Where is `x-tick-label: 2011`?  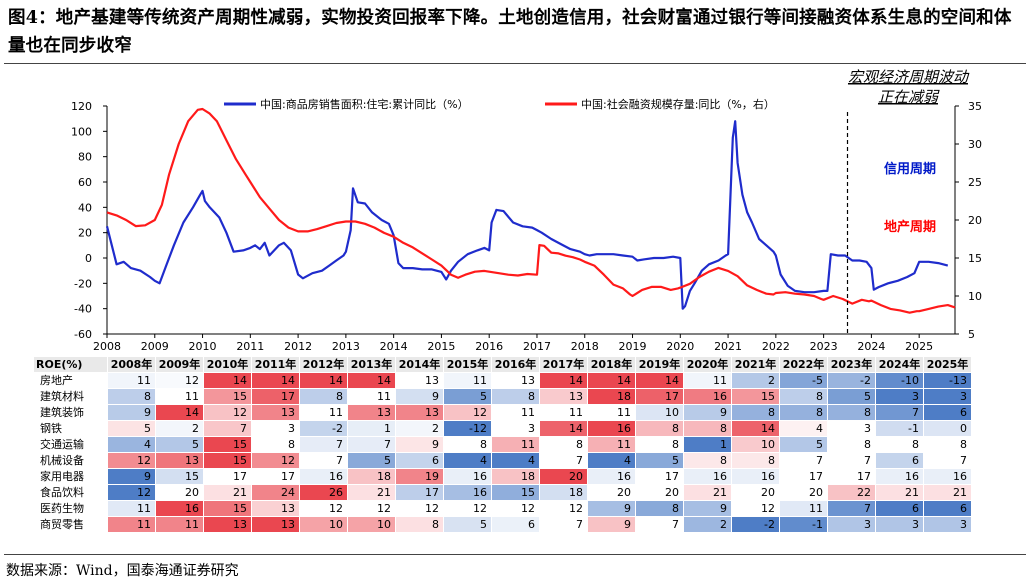
x-tick-label: 2011 is located at coordinates (250, 346).